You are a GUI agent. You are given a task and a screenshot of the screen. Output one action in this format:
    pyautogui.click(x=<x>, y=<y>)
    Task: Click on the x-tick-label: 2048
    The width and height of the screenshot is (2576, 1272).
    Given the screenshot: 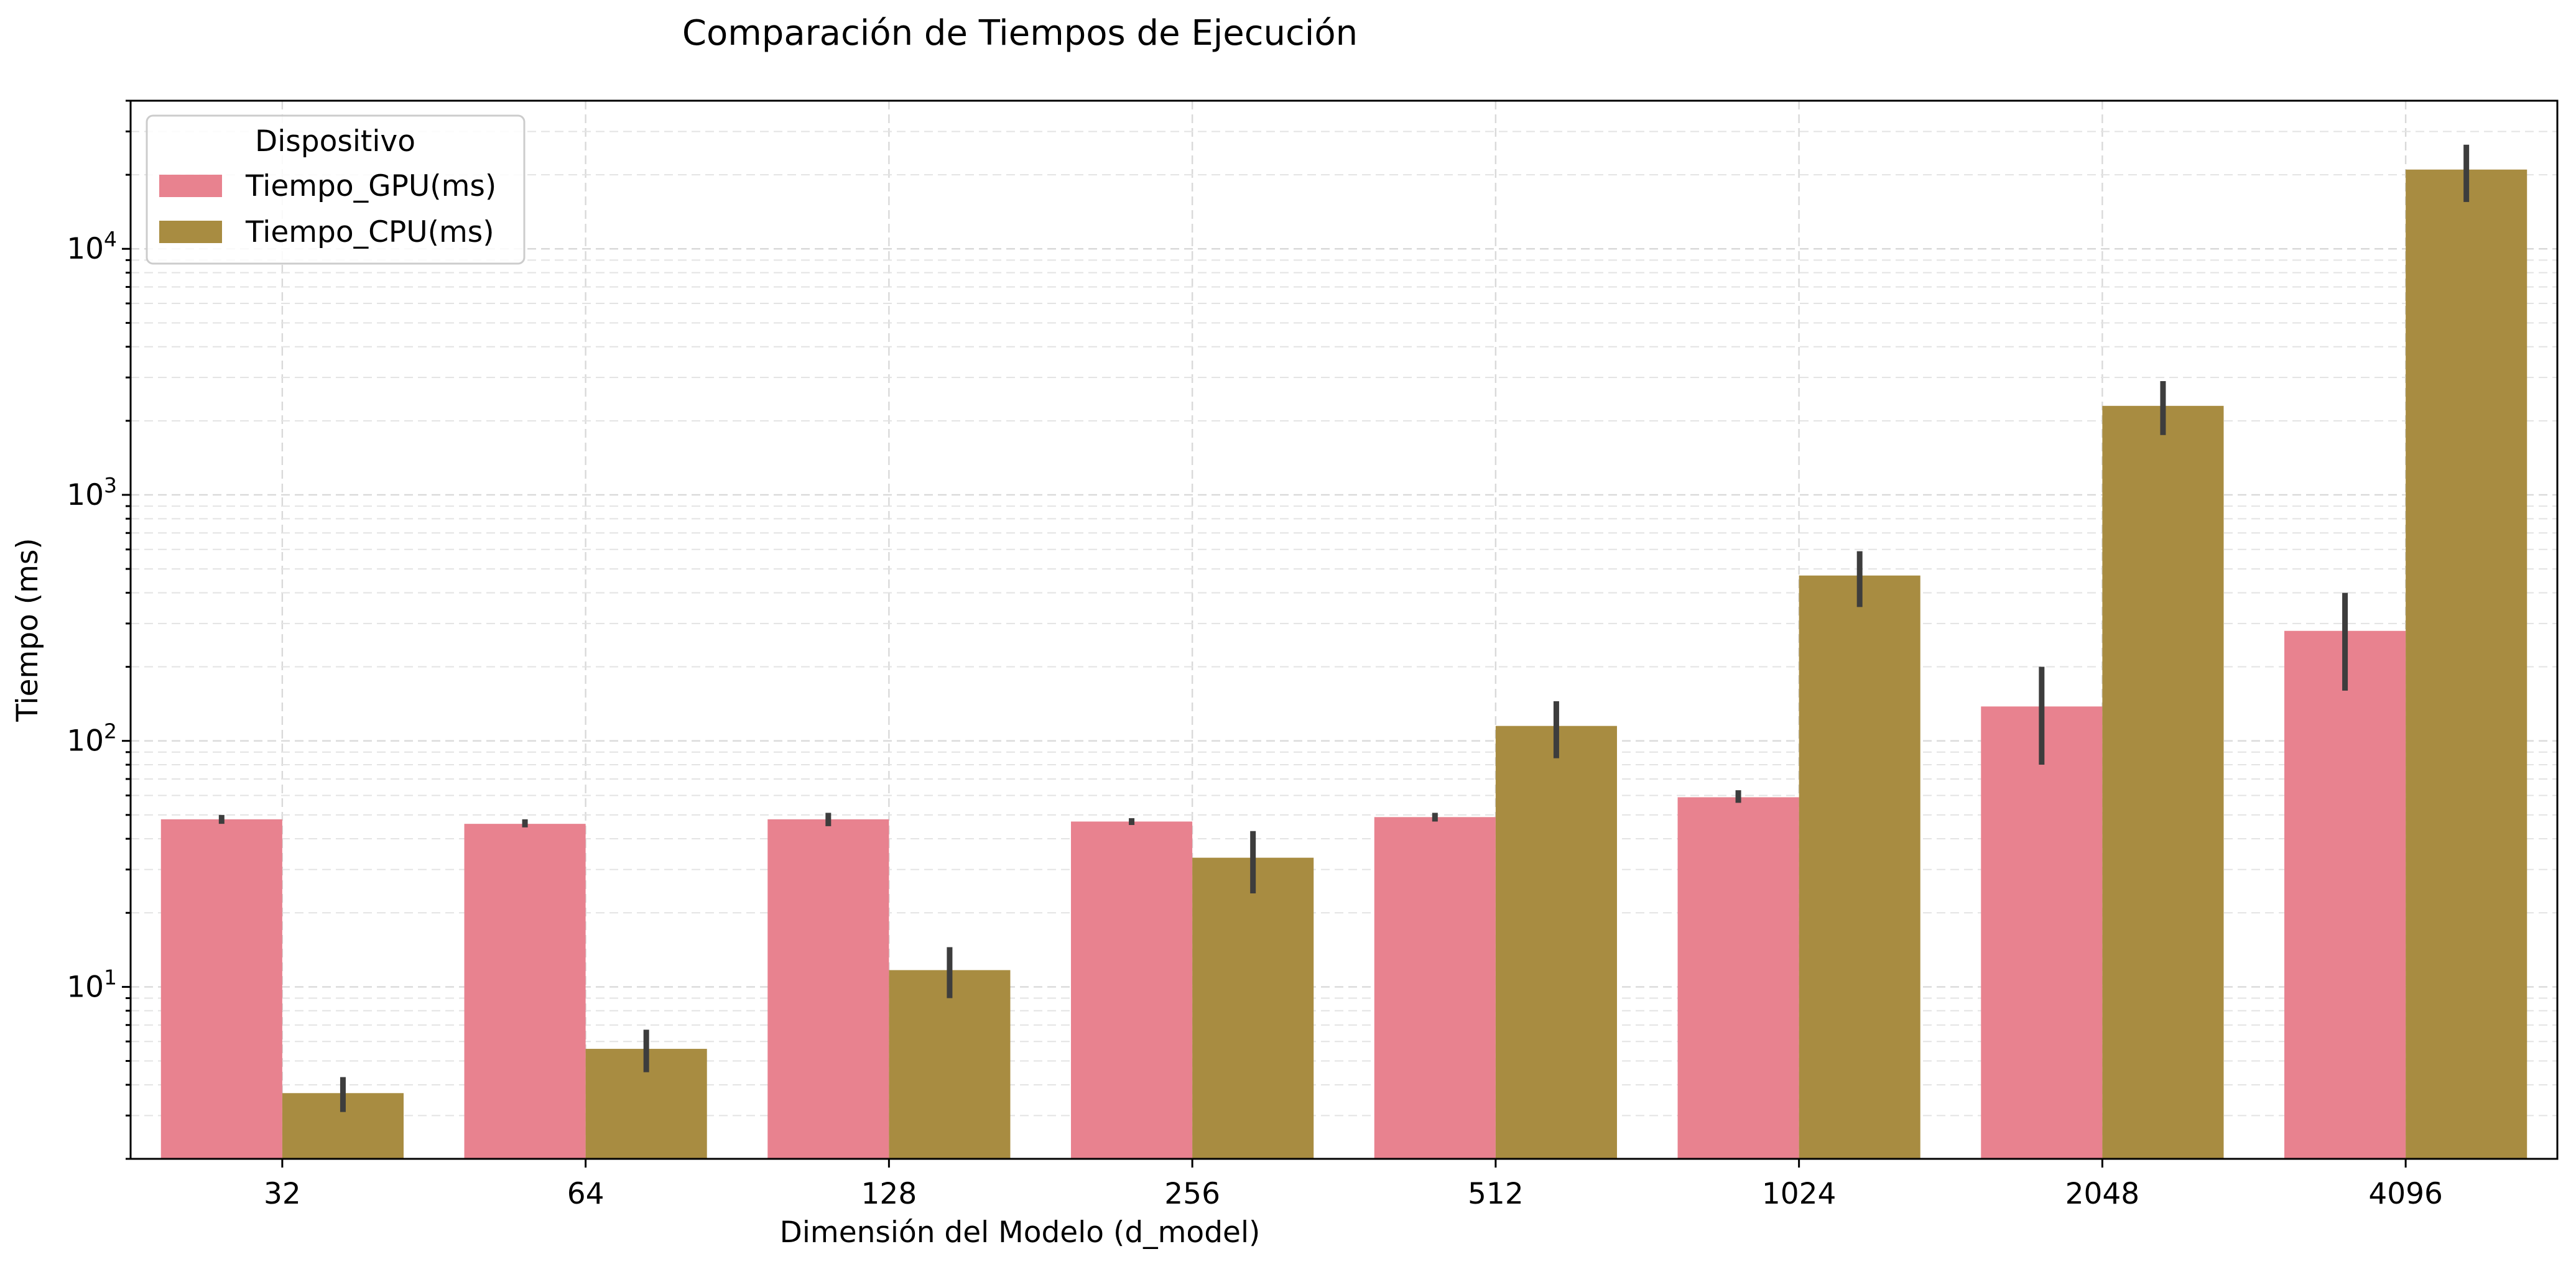 What is the action you would take?
    pyautogui.click(x=2103, y=1194)
    